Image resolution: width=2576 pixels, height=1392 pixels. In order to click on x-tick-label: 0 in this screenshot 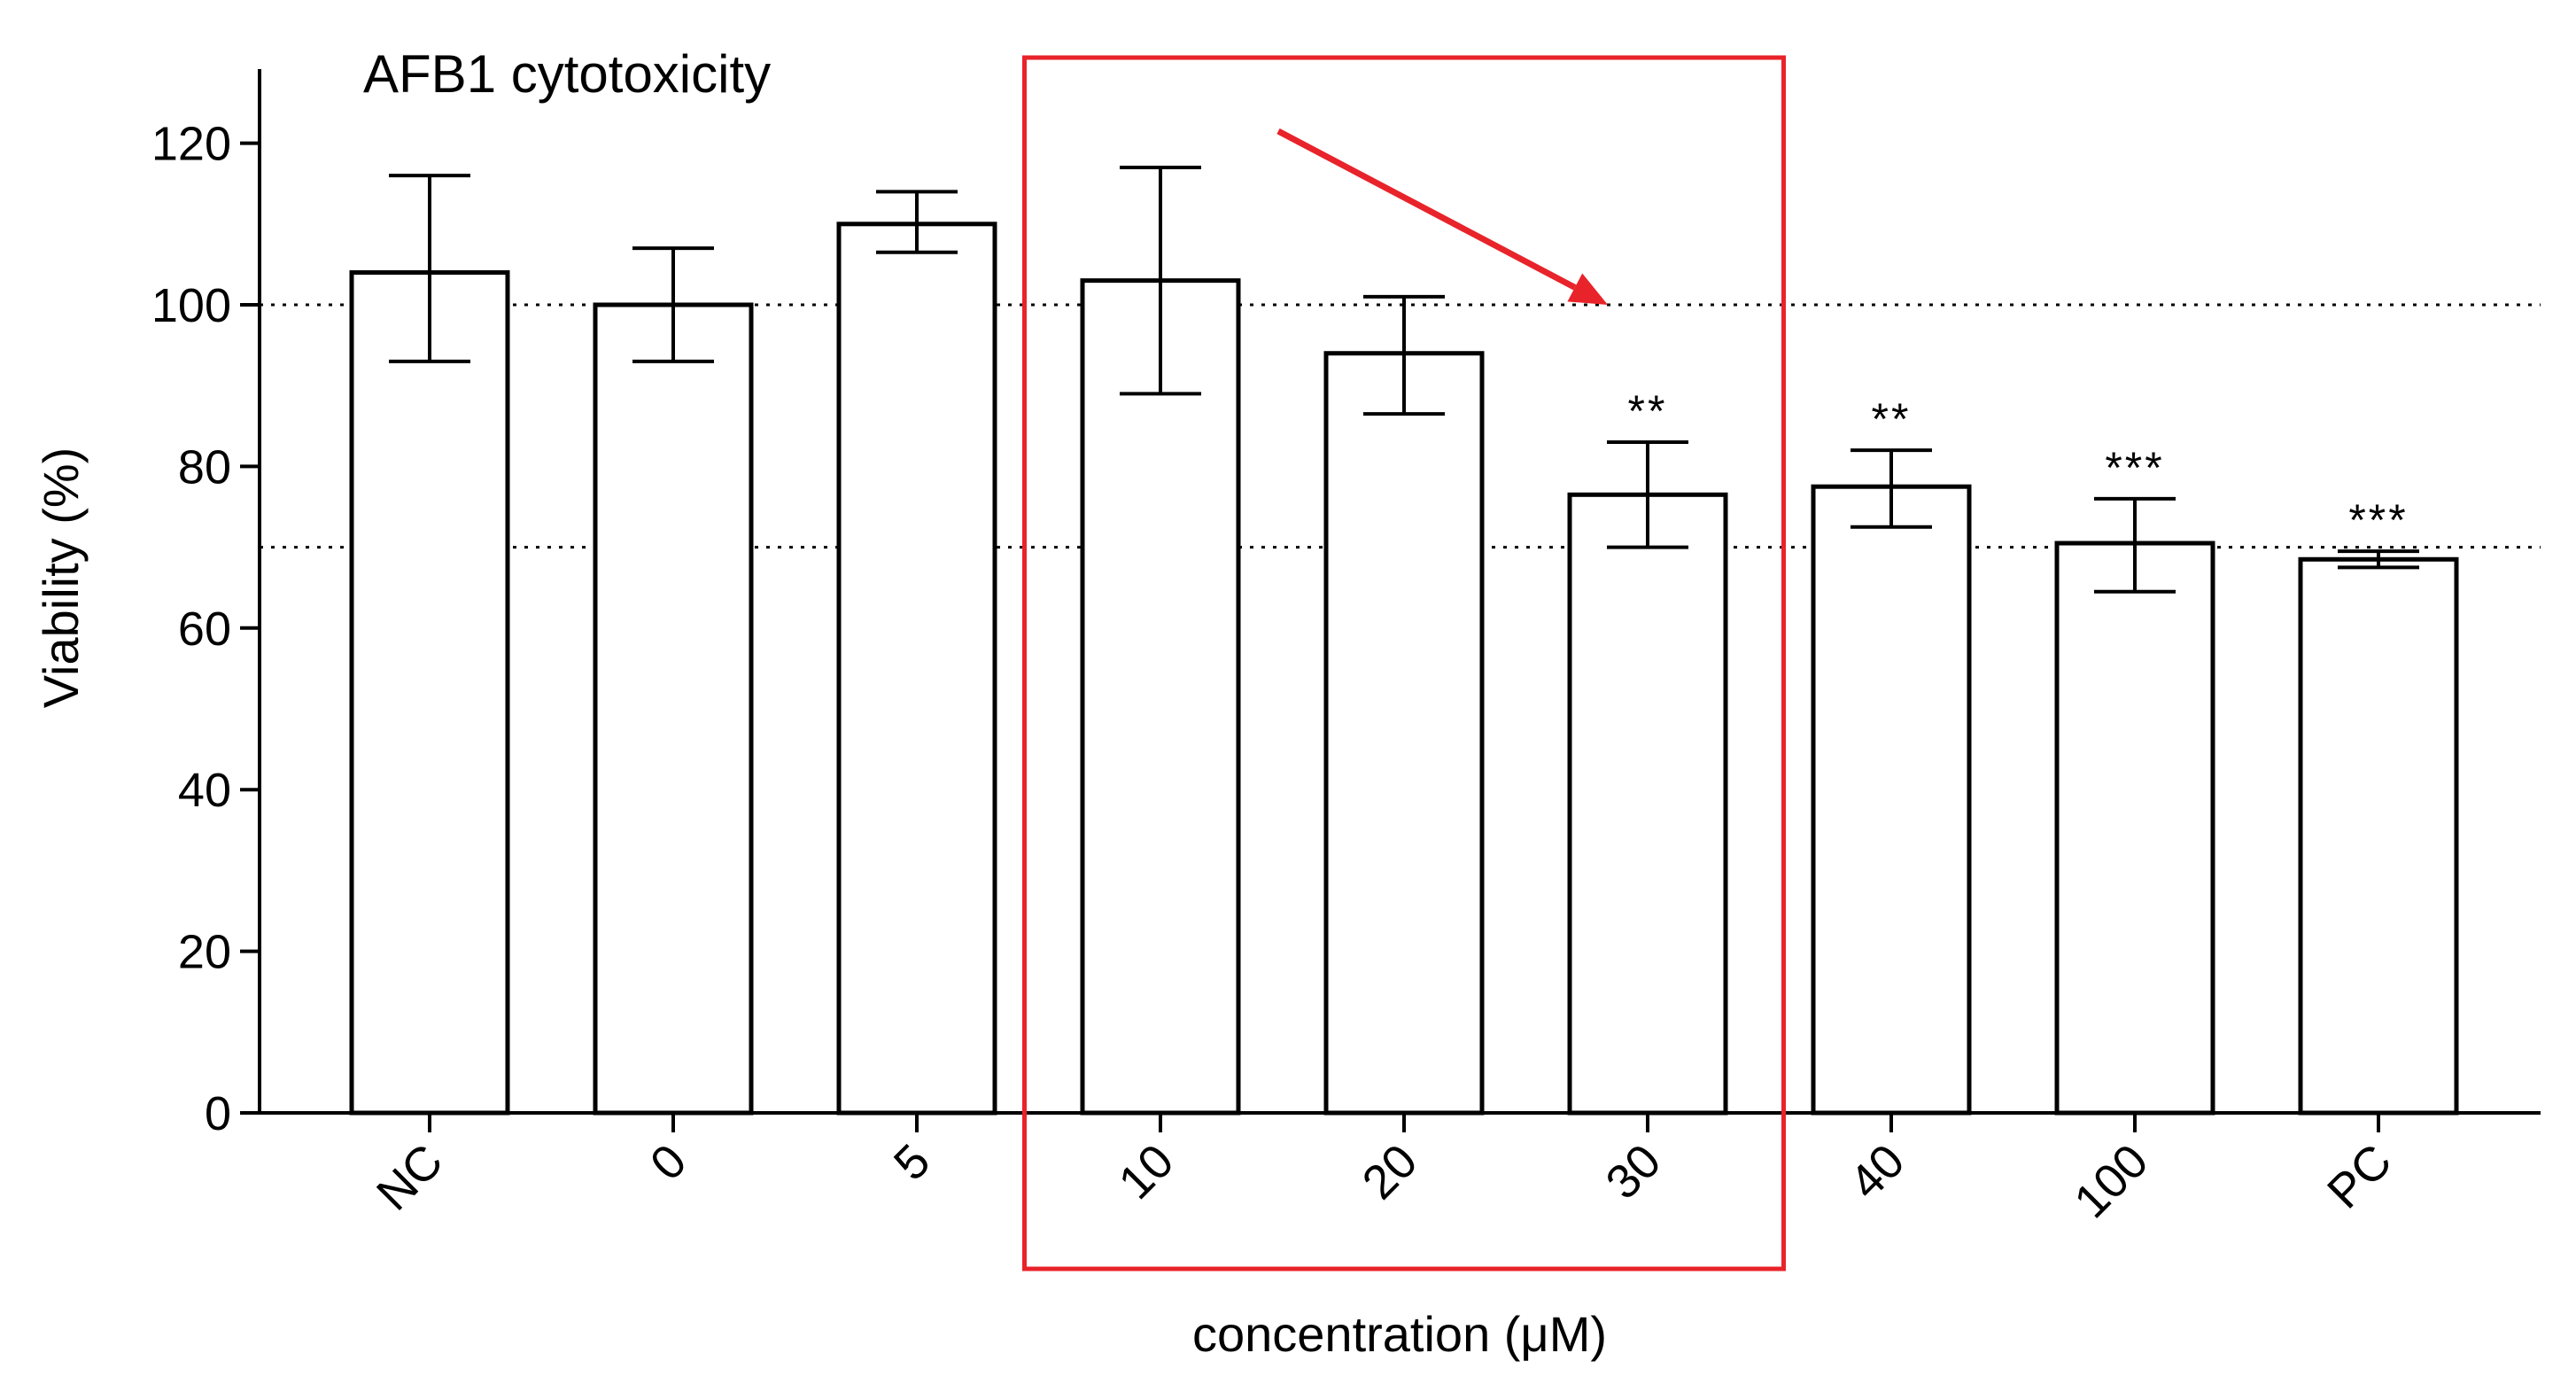, I will do `click(668, 1162)`.